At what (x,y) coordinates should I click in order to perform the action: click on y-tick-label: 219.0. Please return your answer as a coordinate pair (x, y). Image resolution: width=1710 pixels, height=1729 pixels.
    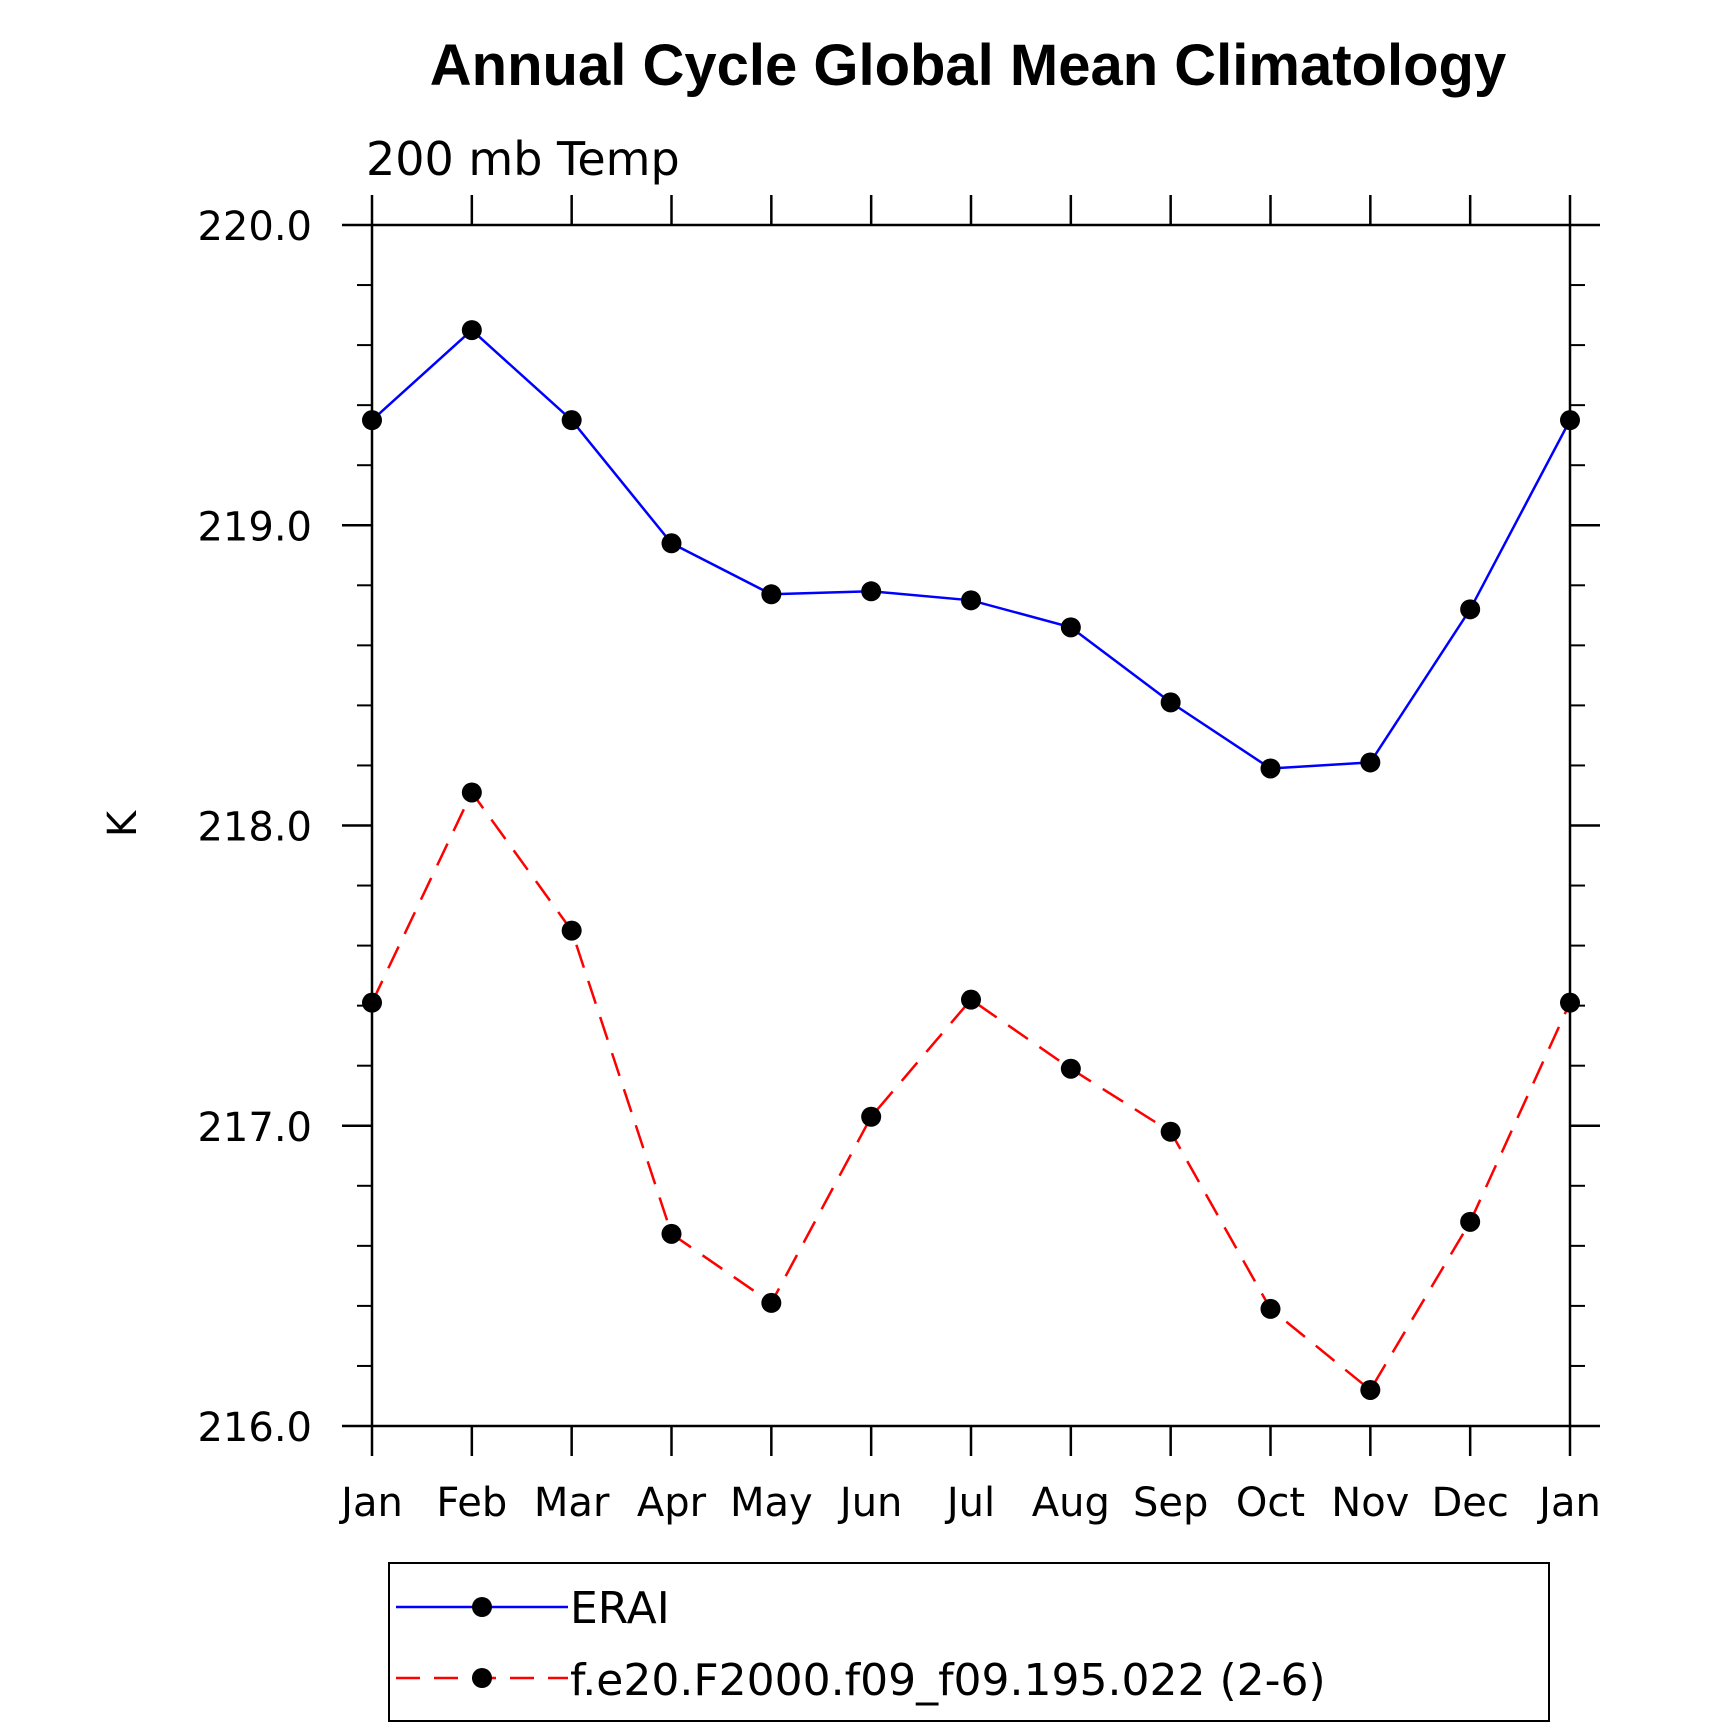
    Looking at the image, I should click on (254, 527).